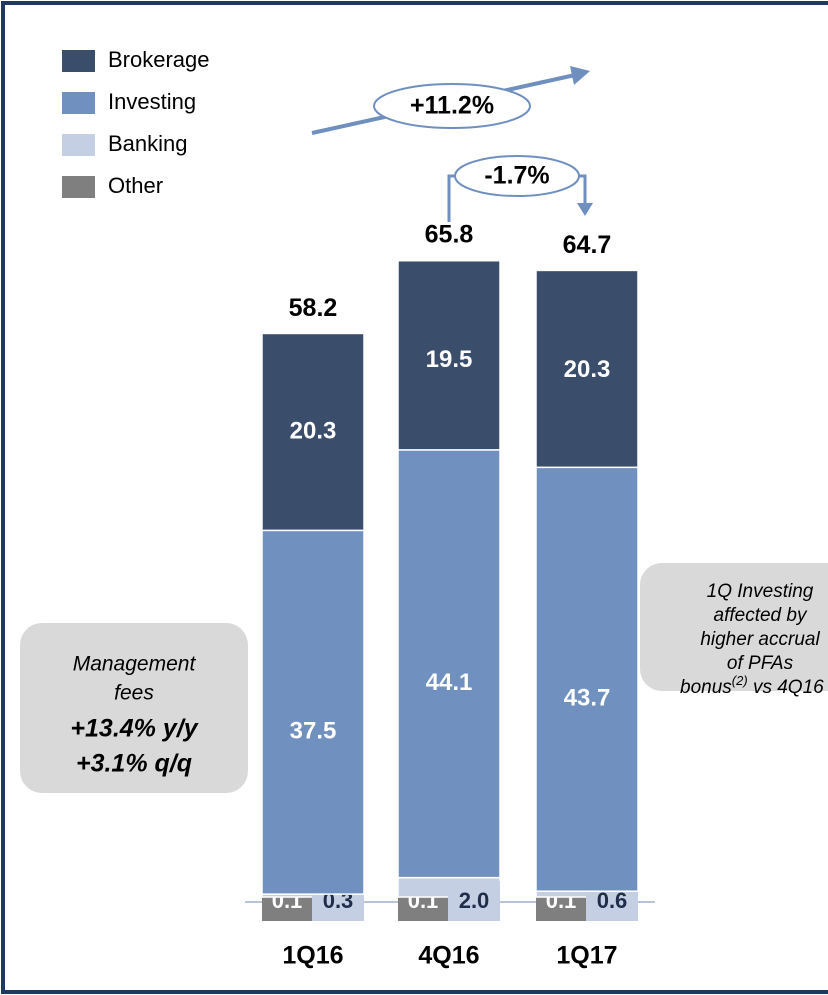 This screenshot has height=995, width=828. I want to click on superscript: (2), so click(740, 680).